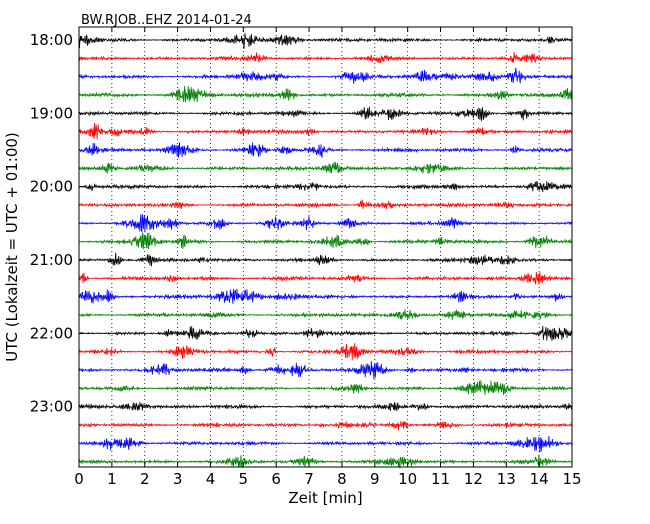  Describe the element at coordinates (12, 247) in the screenshot. I see `y-axis-label: UTC (Lokalzeit = UTC + 01:00)` at that location.